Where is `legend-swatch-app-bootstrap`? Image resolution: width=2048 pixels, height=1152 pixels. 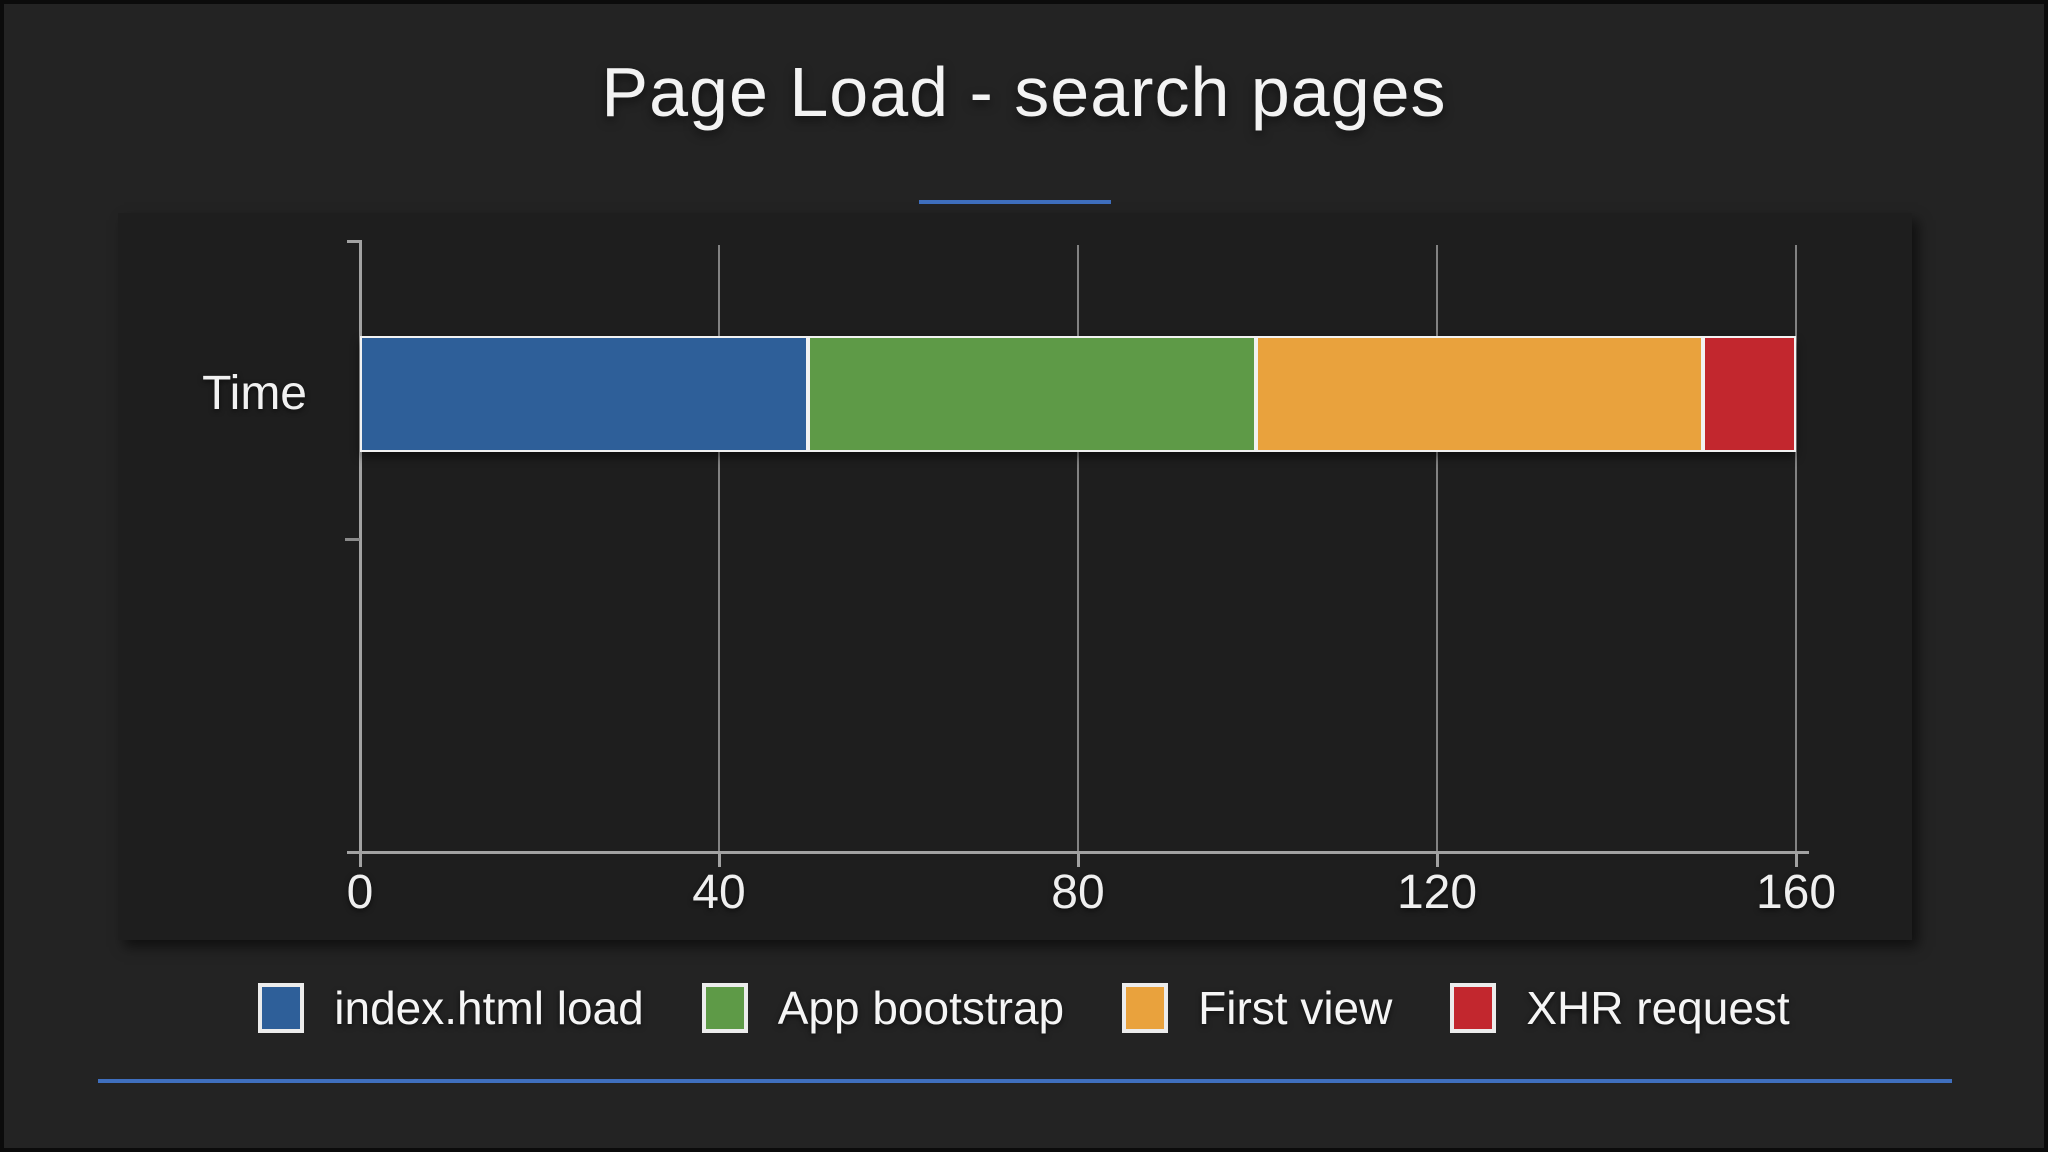 legend-swatch-app-bootstrap is located at coordinates (724, 1008).